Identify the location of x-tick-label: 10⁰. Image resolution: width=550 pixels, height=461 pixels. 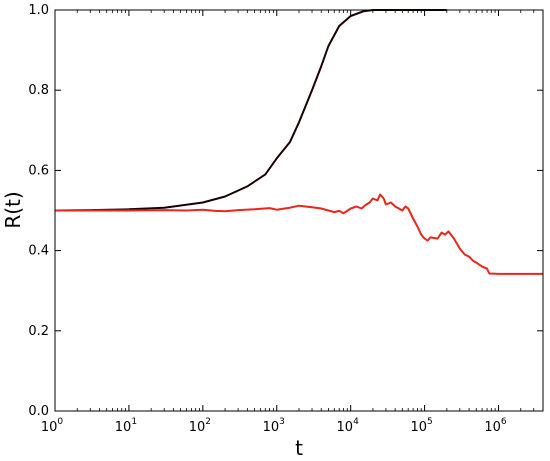
(52, 426).